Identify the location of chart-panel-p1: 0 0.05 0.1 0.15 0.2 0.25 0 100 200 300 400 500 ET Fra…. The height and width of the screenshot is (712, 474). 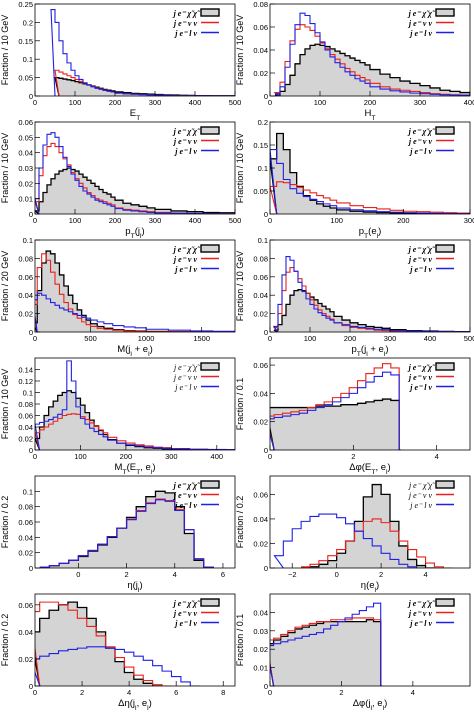
(120, 61).